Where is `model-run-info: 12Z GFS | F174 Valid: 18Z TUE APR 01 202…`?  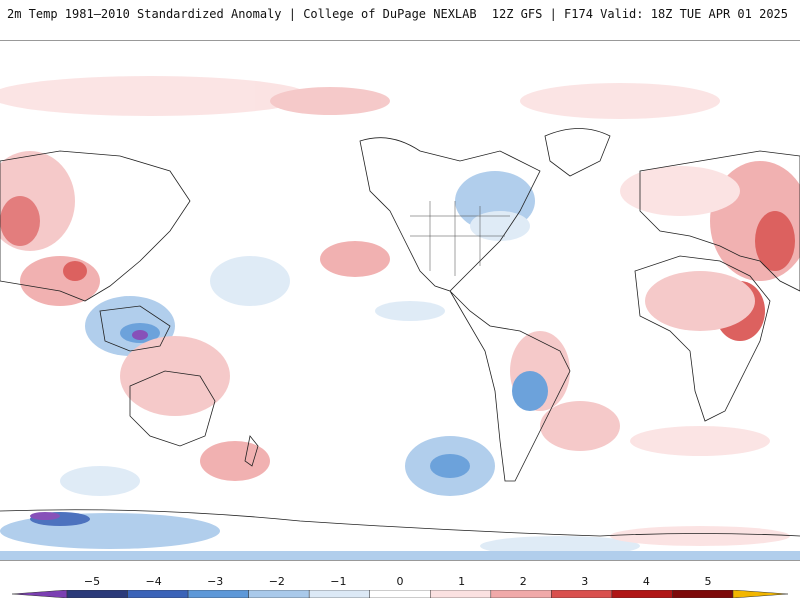
model-run-info: 12Z GFS | F174 Valid: 18Z TUE APR 01 202… is located at coordinates (639, 14).